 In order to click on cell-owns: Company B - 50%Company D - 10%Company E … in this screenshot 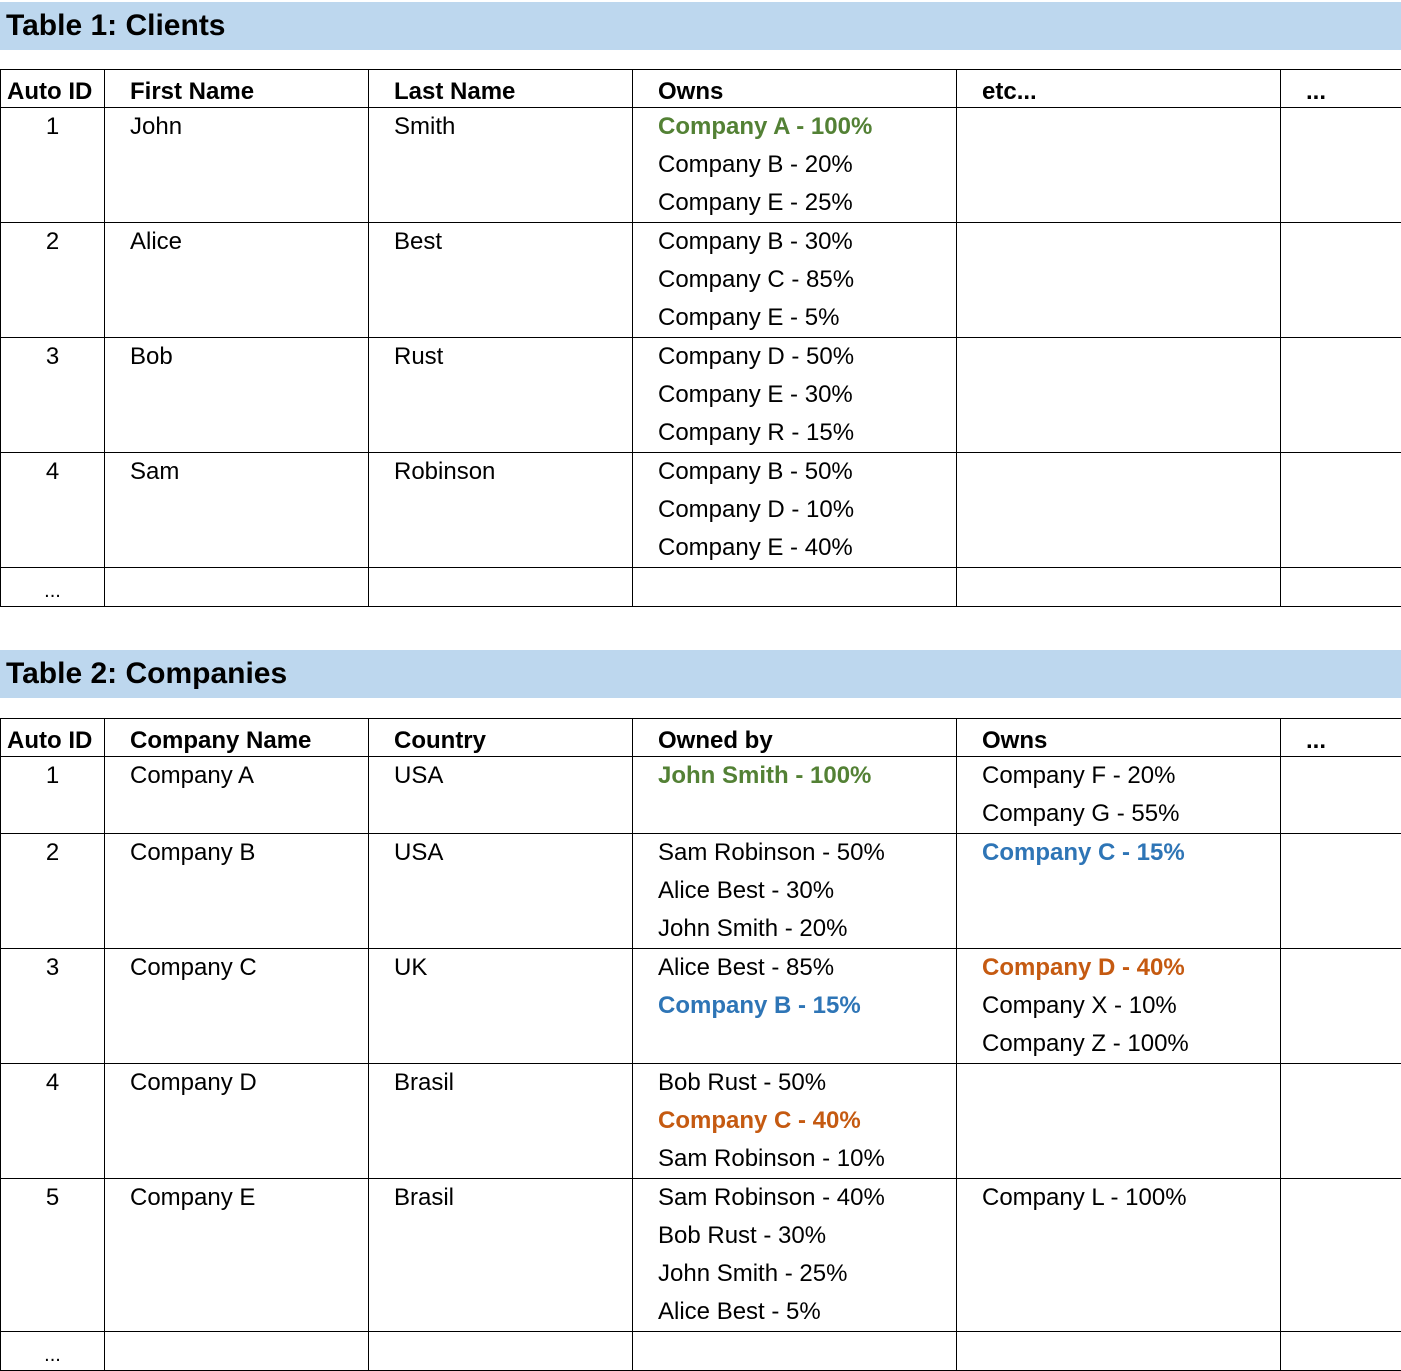, I will do `click(795, 510)`.